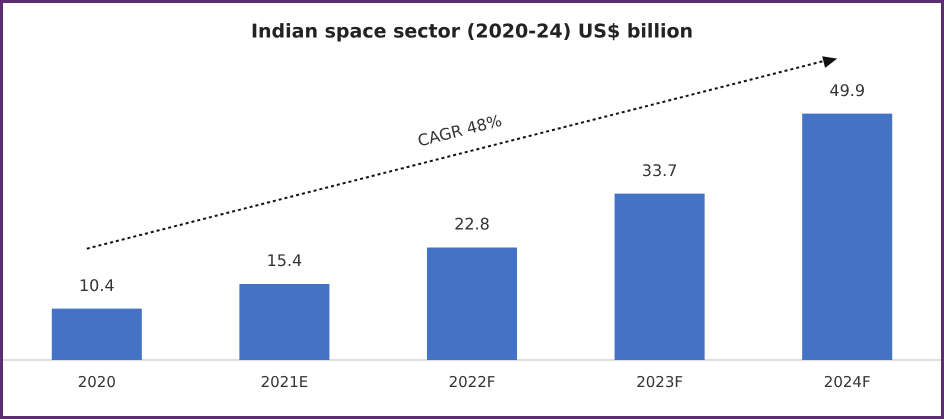 The height and width of the screenshot is (419, 944). What do you see at coordinates (460, 130) in the screenshot?
I see `annotation: CAGR 48%` at bounding box center [460, 130].